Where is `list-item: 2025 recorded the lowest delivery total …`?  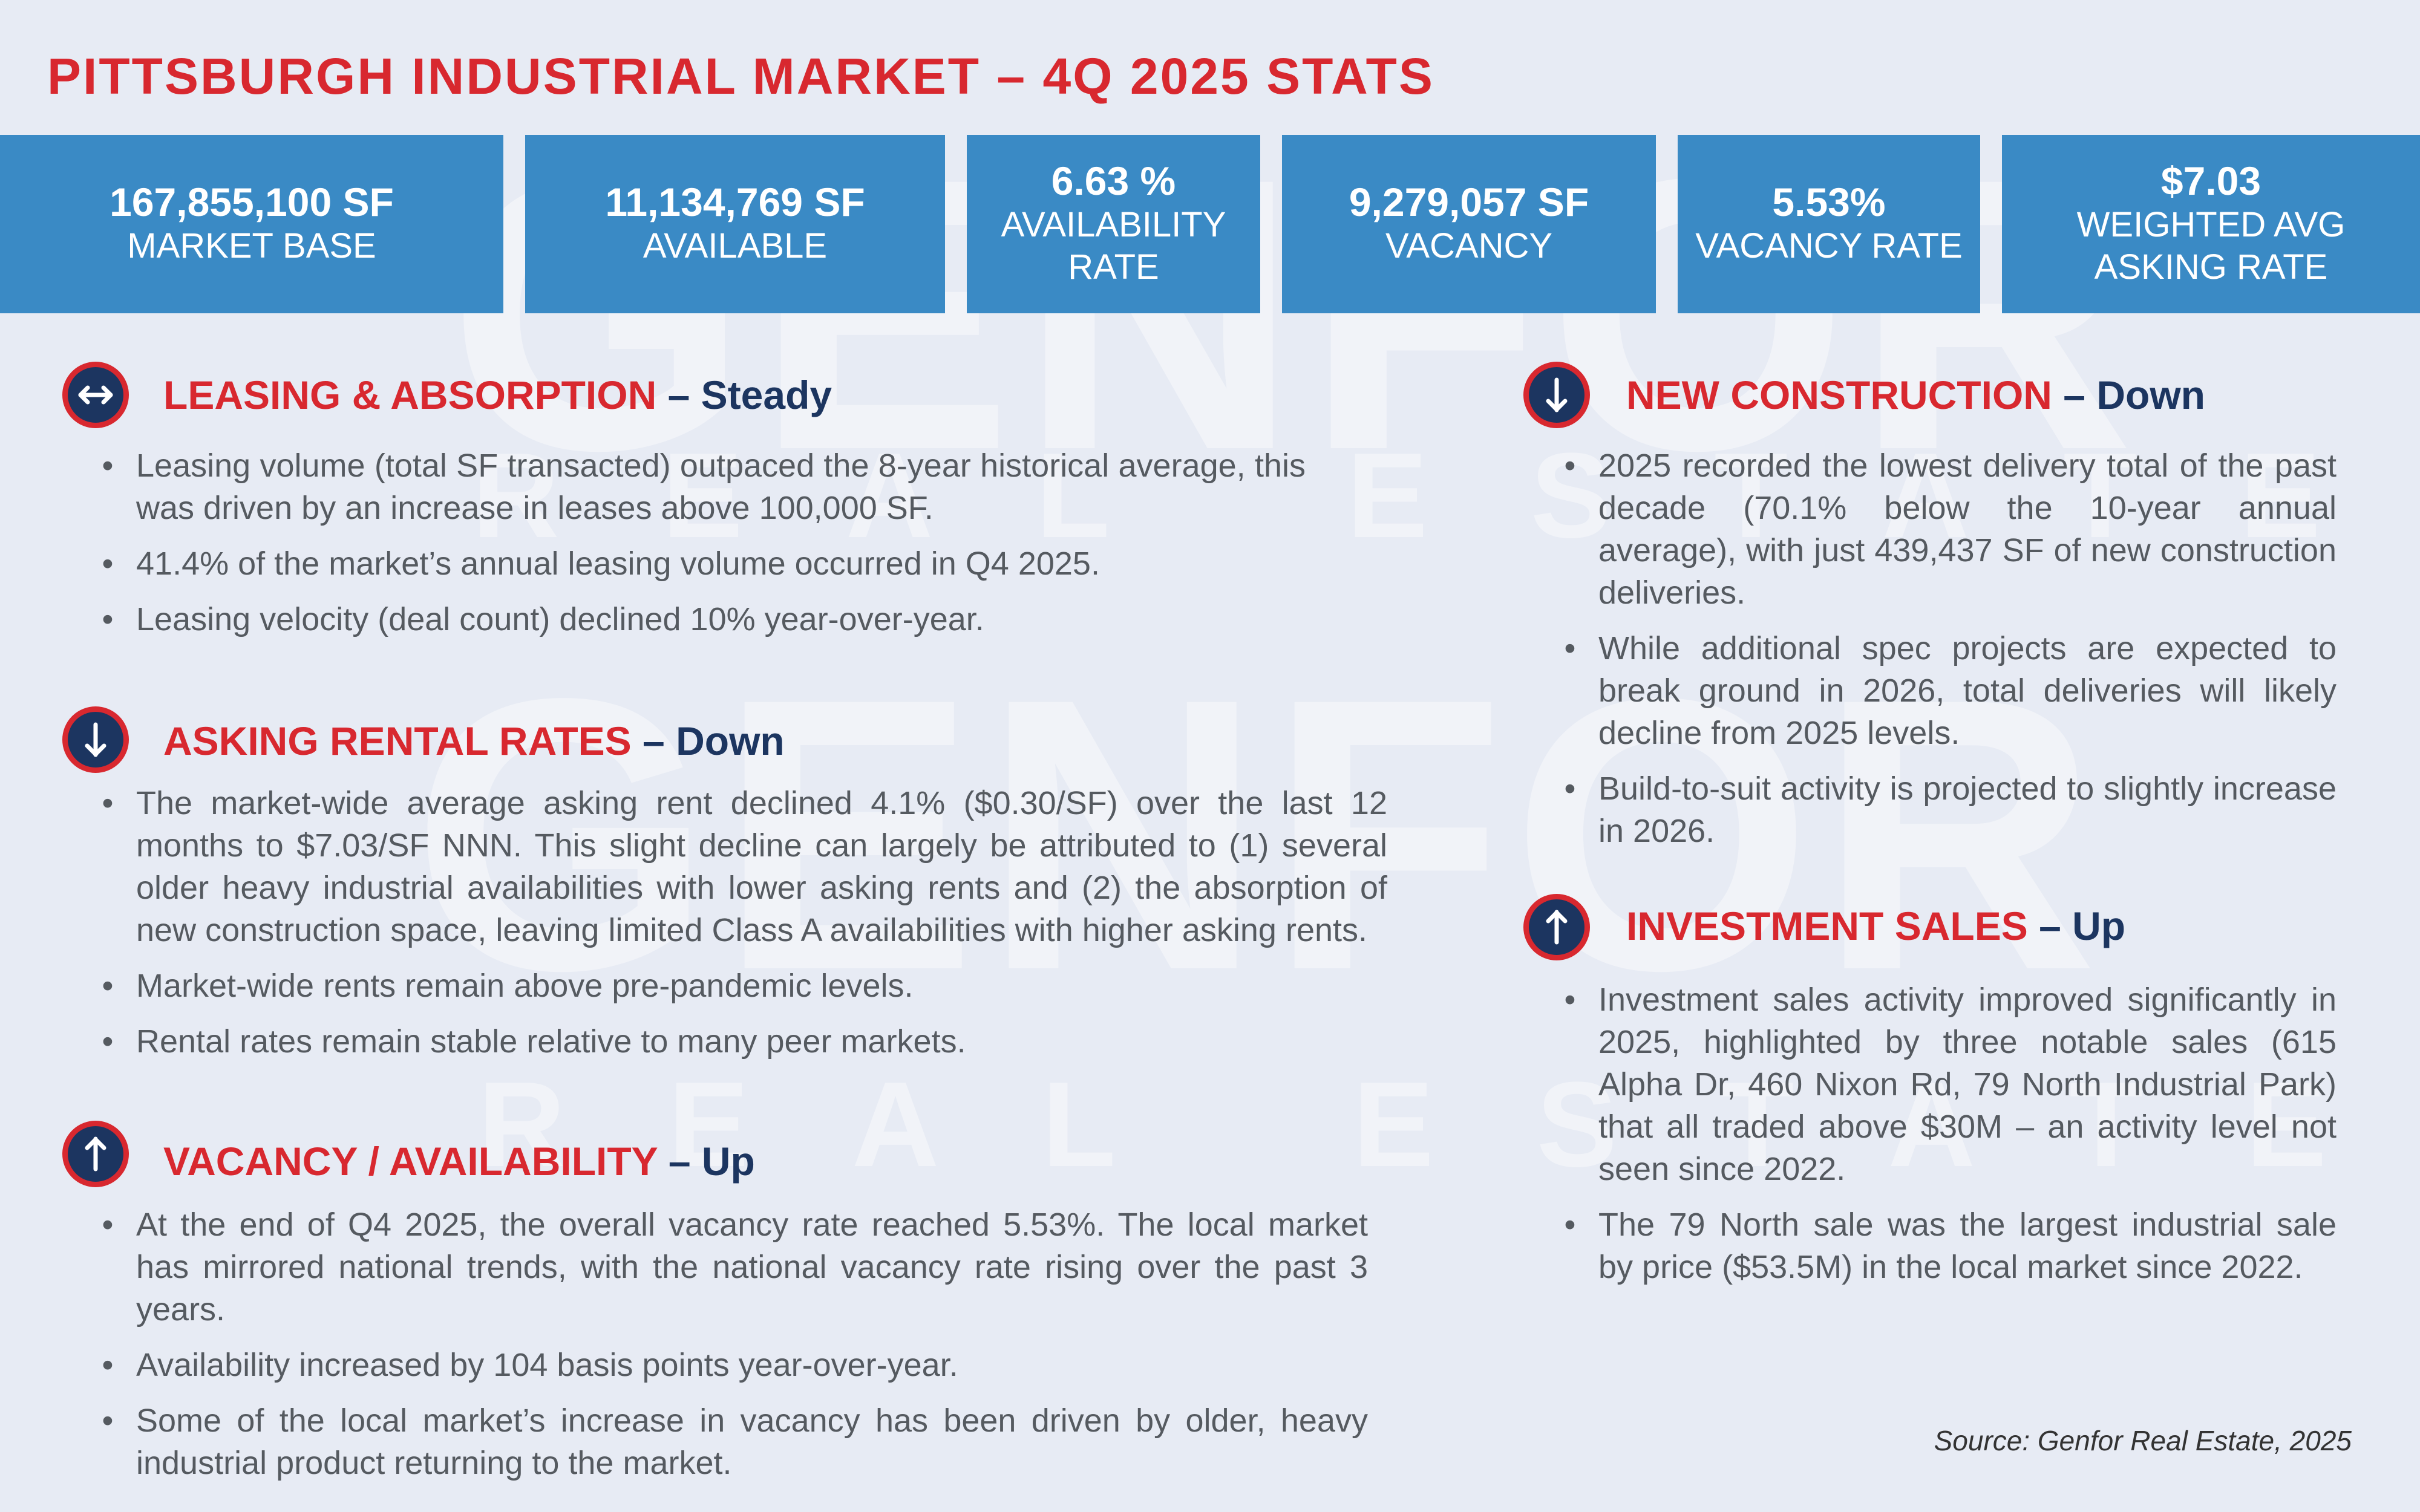 list-item: 2025 recorded the lowest delivery total … is located at coordinates (1946, 529).